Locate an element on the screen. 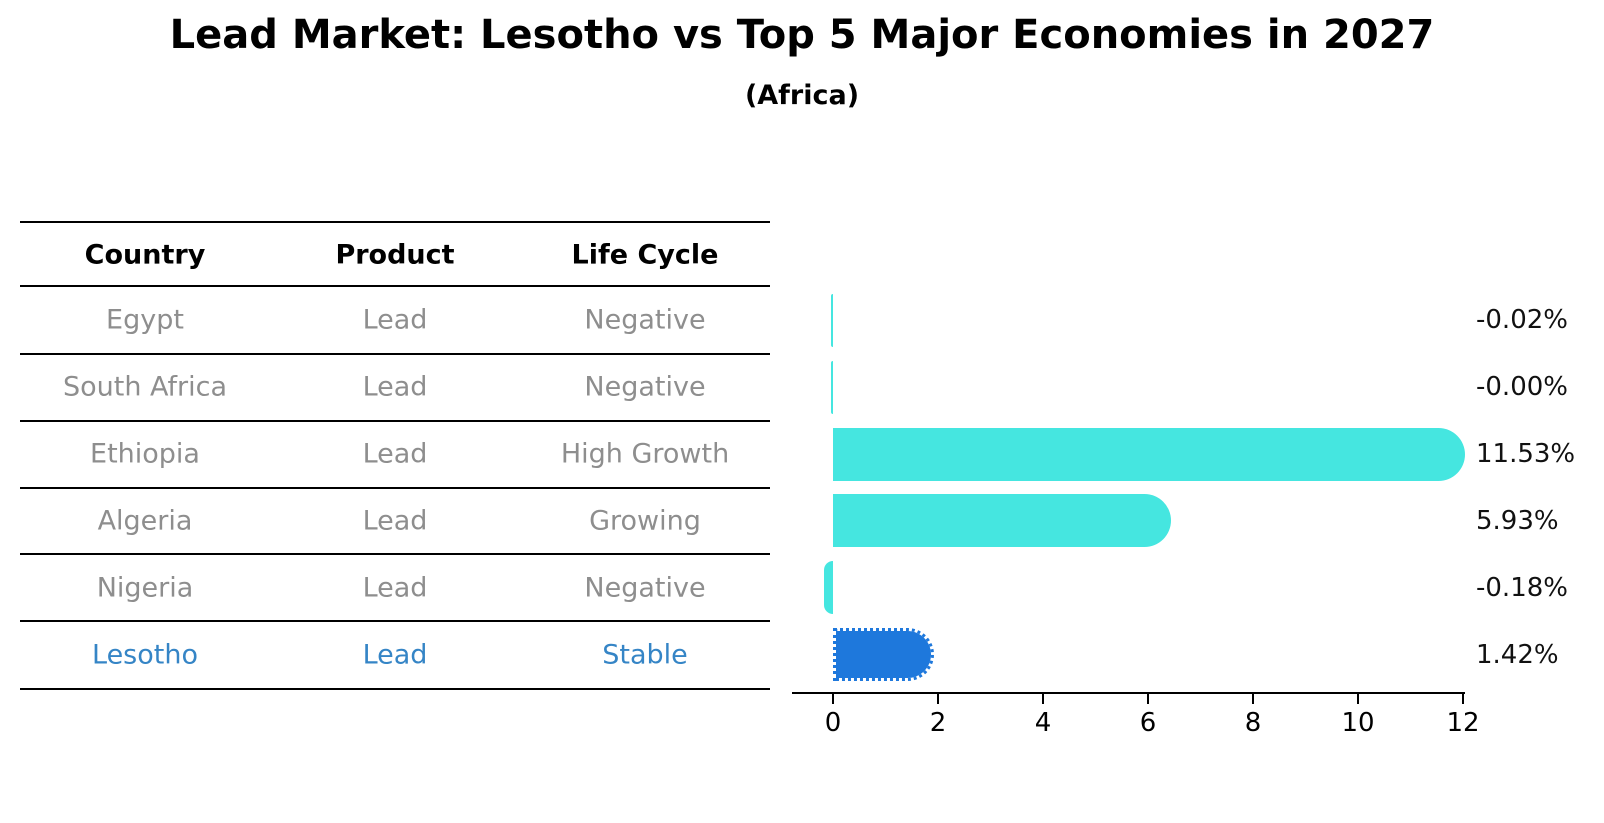  x-tick-label: 6 is located at coordinates (1148, 723).